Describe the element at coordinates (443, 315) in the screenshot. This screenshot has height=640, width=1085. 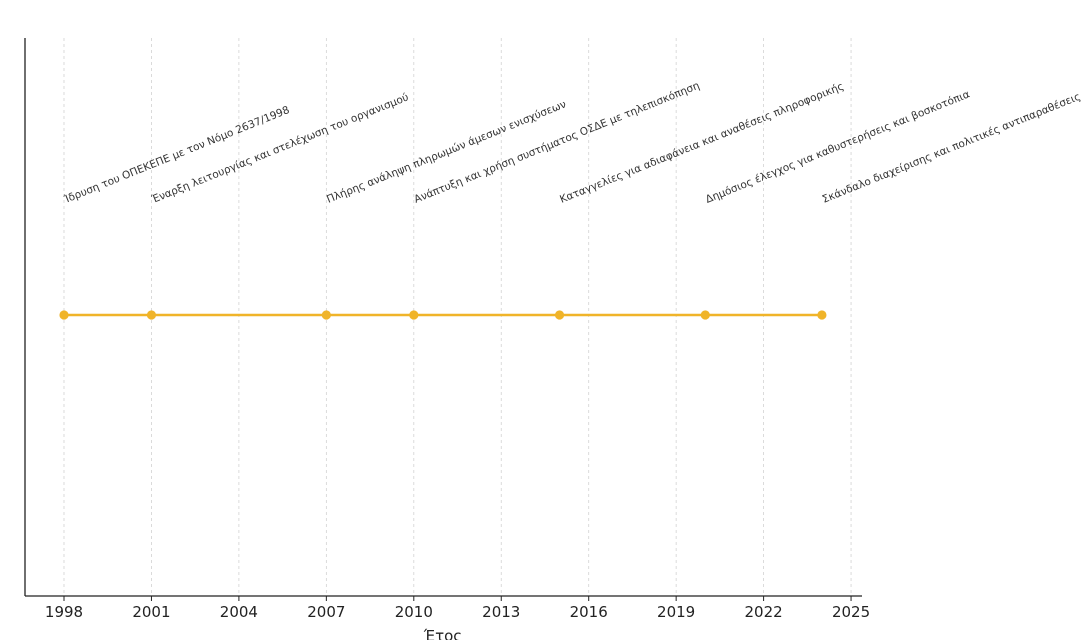
I see `timeline-series` at that location.